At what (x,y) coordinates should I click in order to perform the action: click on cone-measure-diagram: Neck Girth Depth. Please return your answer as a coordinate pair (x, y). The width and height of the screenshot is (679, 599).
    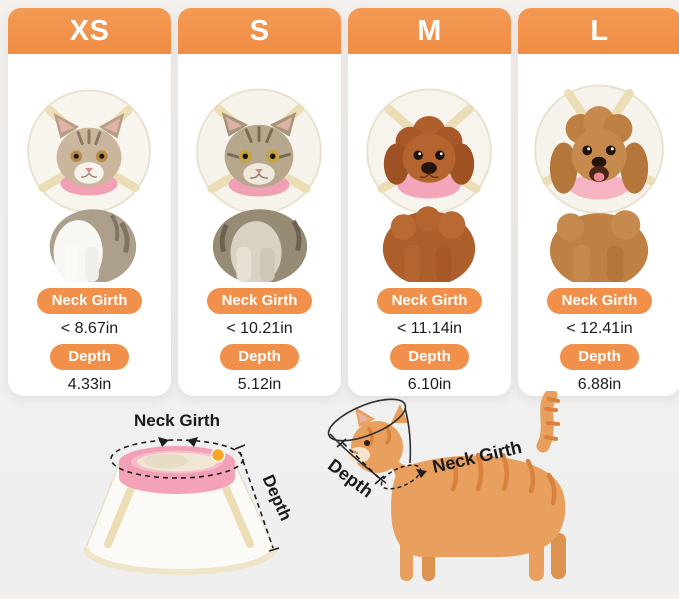
    Looking at the image, I should click on (179, 498).